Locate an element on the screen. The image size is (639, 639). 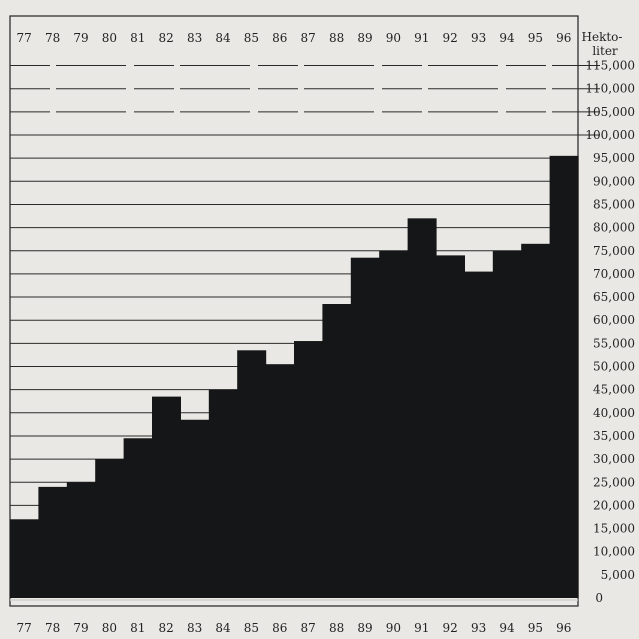
y-tick-label: 45,000 is located at coordinates (614, 390).